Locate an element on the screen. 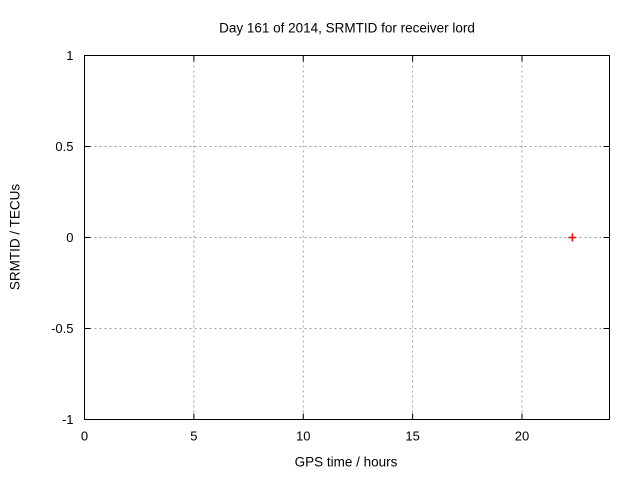 The width and height of the screenshot is (640, 480). x-tick-label: 20 is located at coordinates (522, 436).